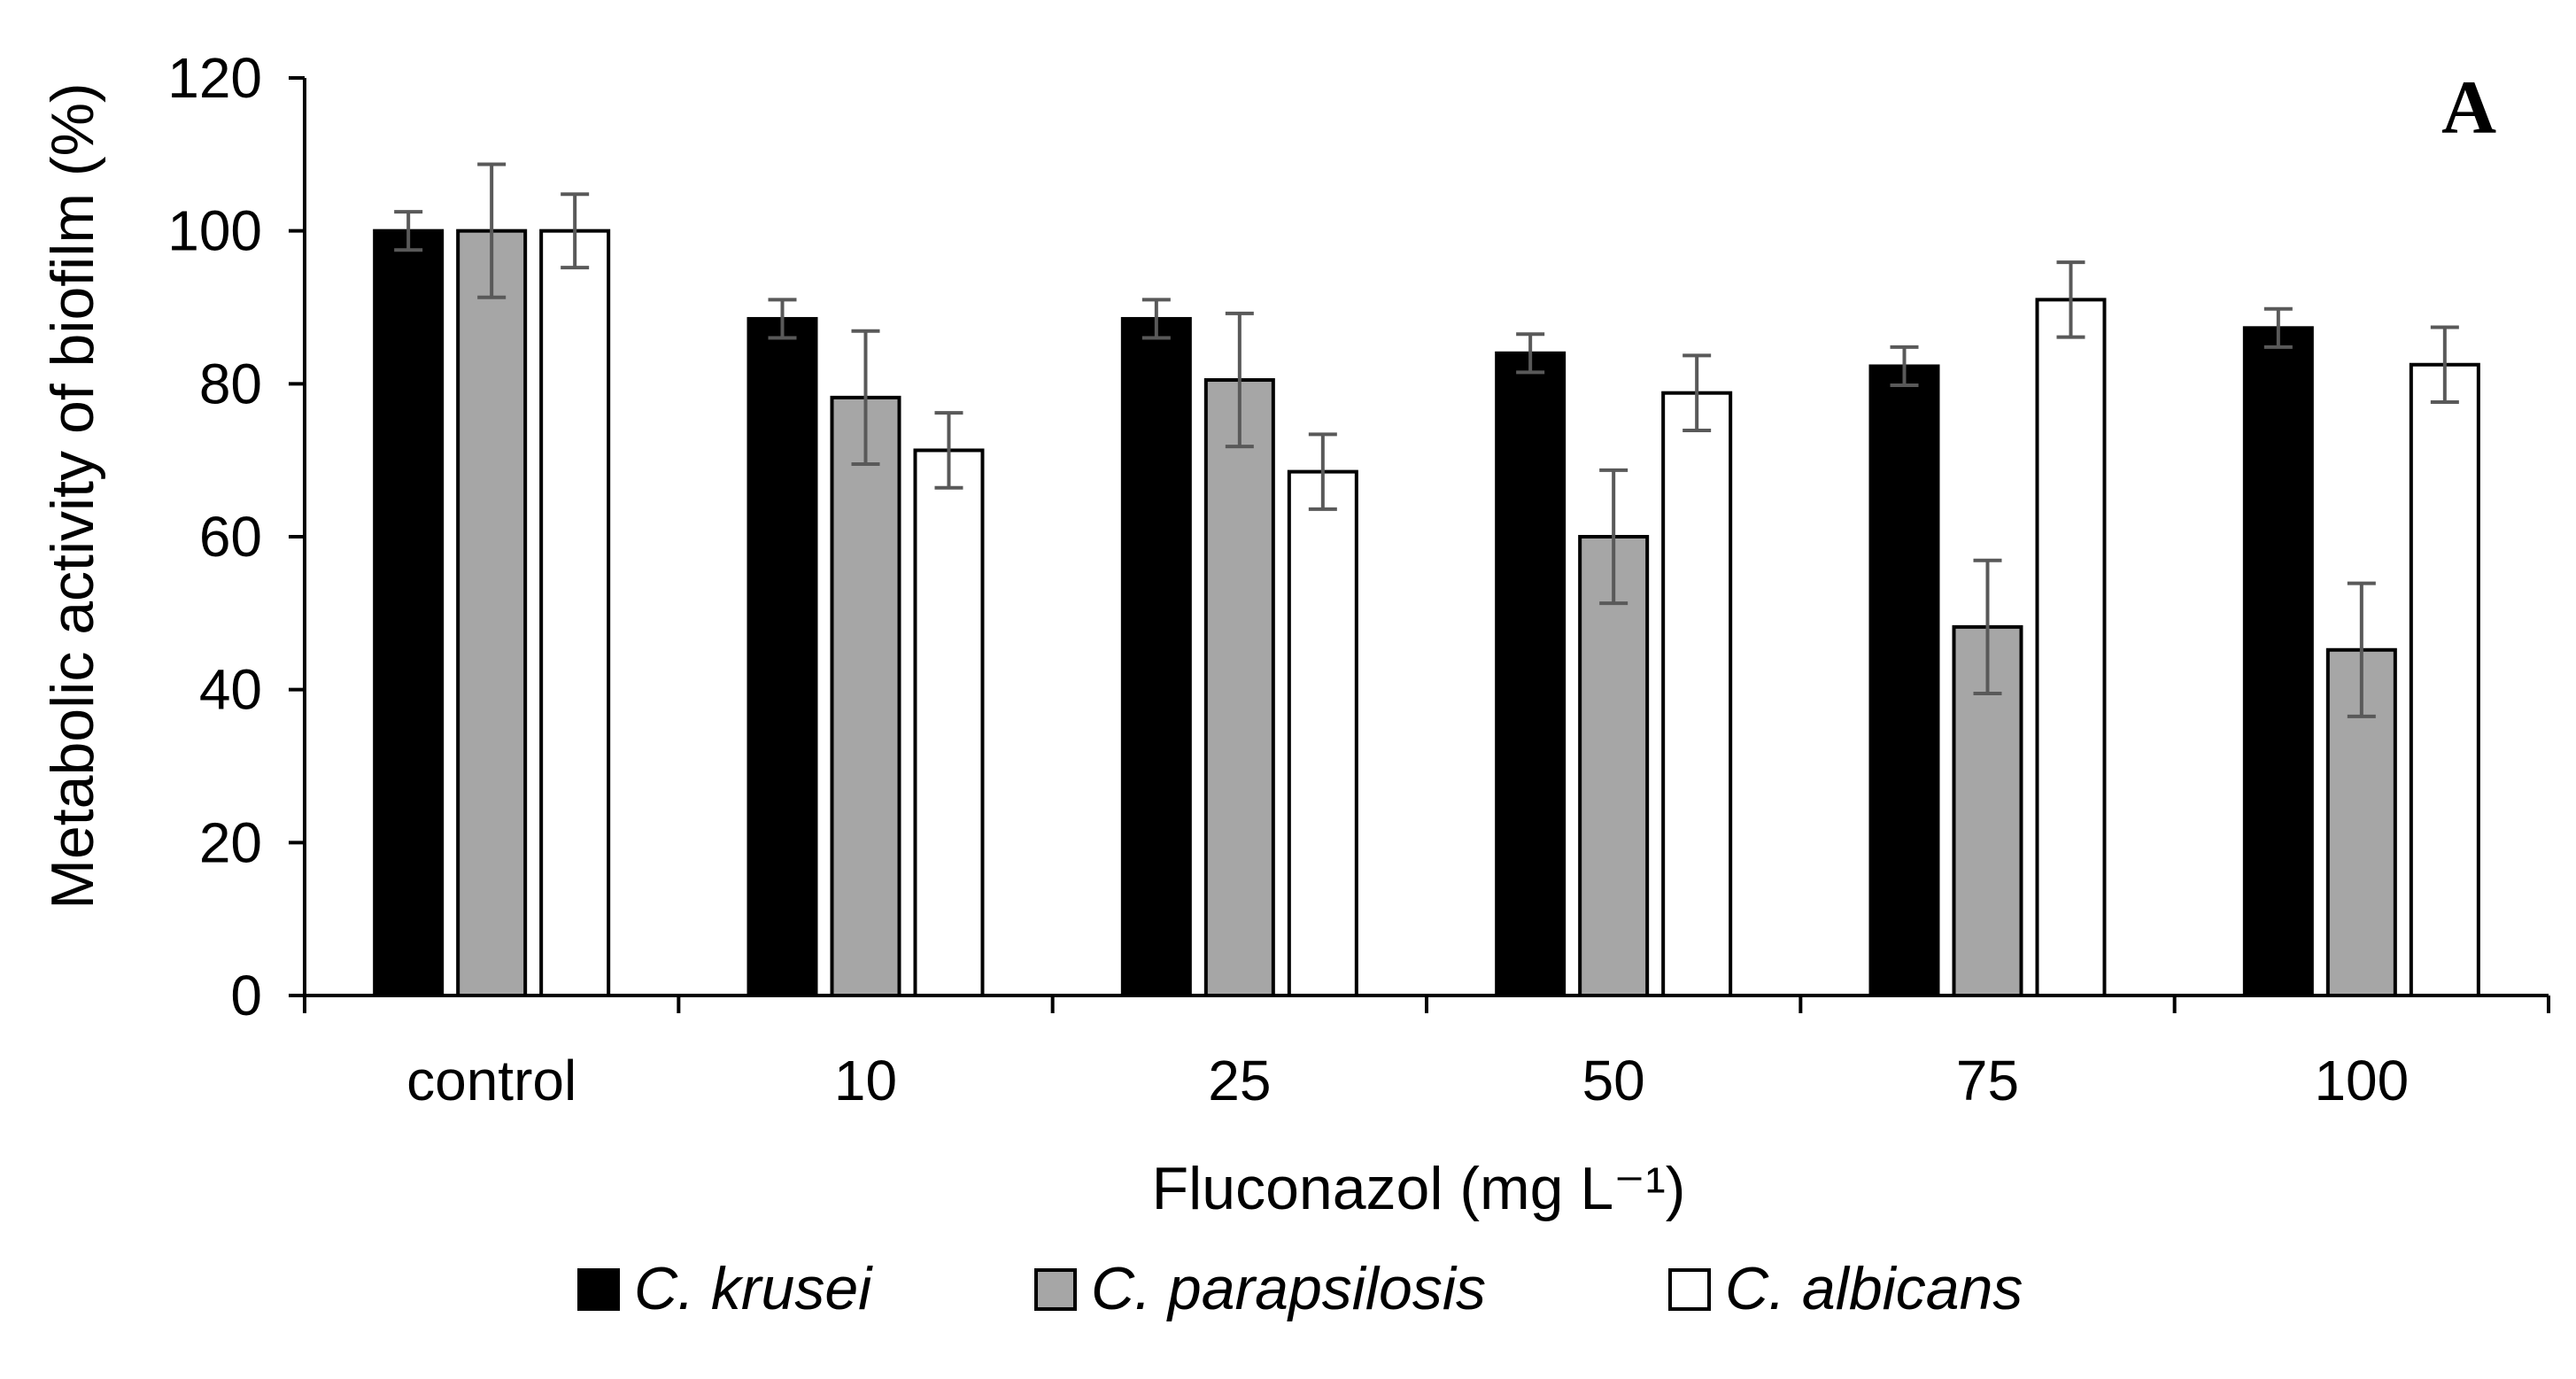  Describe the element at coordinates (1288, 1288) in the screenshot. I see `legend-label: C. parapsilosis` at that location.